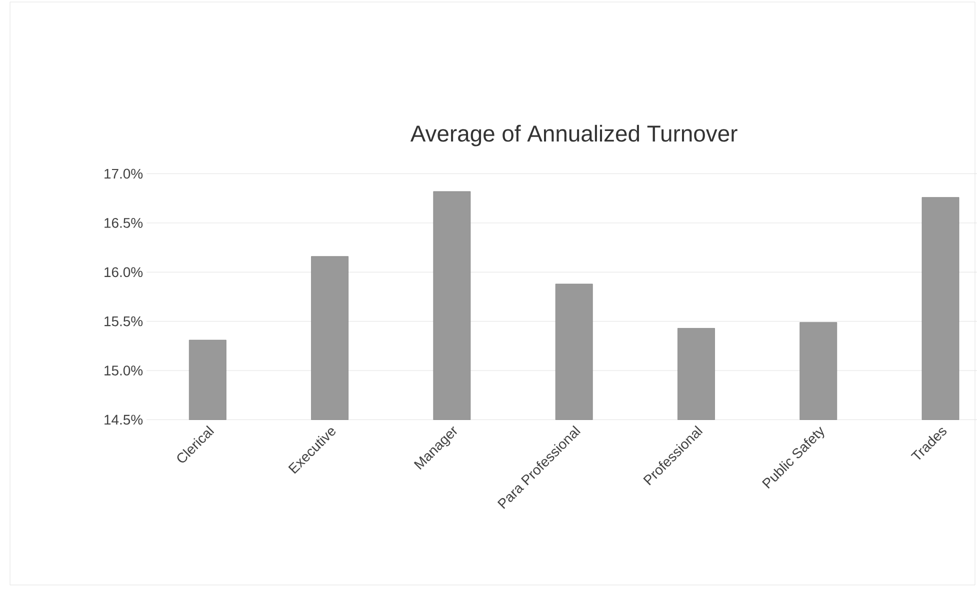 This screenshot has width=977, height=589. I want to click on chart-title: Average of Annualized Turnover, so click(574, 135).